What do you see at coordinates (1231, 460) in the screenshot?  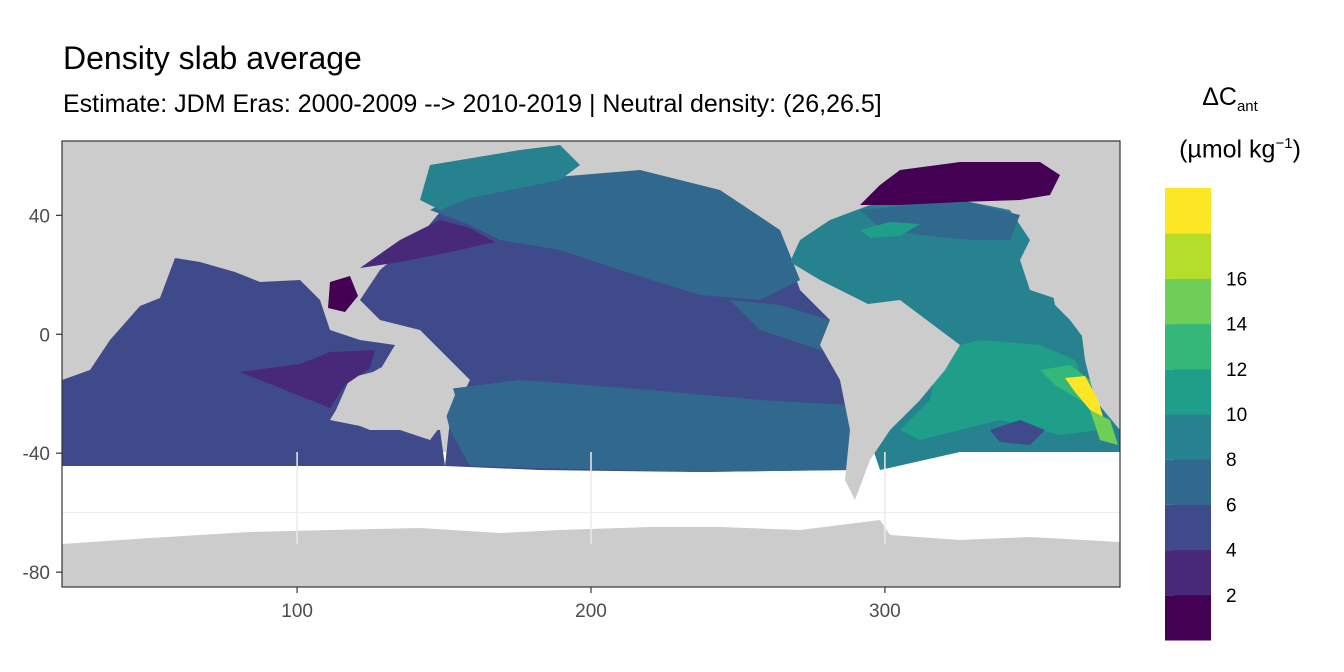 I see `legend-label: 8` at bounding box center [1231, 460].